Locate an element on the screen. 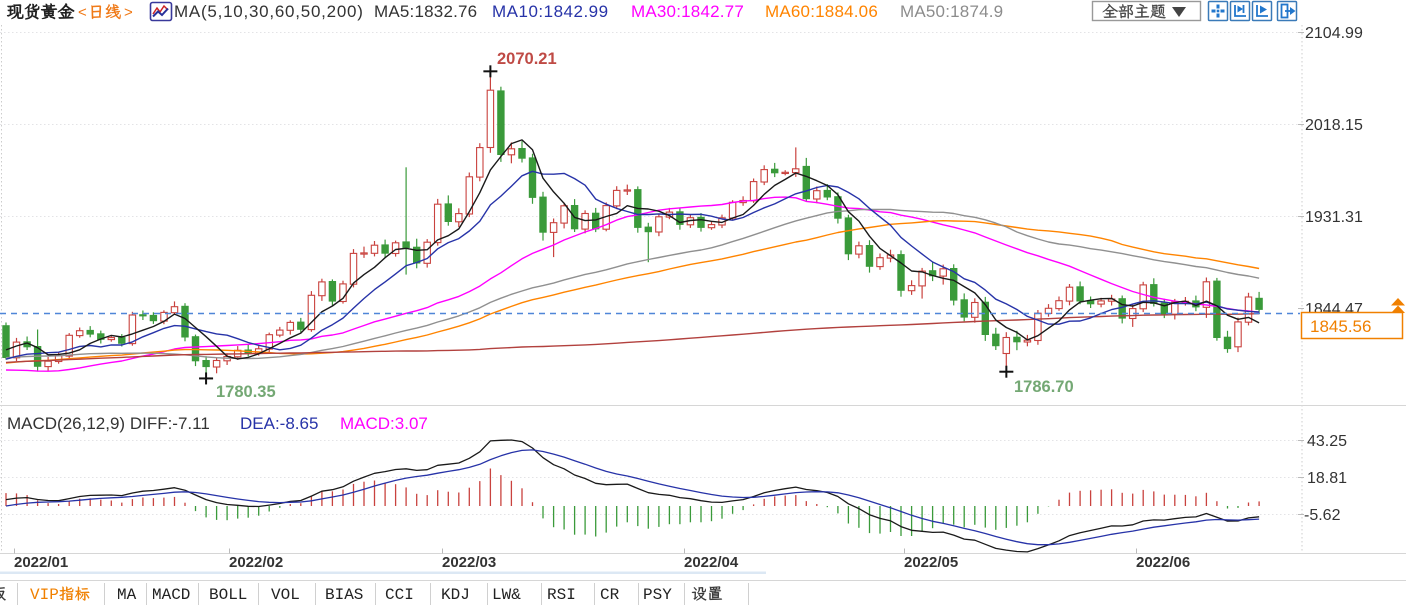 The image size is (1406, 605). svg-text: 2070.21 is located at coordinates (527, 59).